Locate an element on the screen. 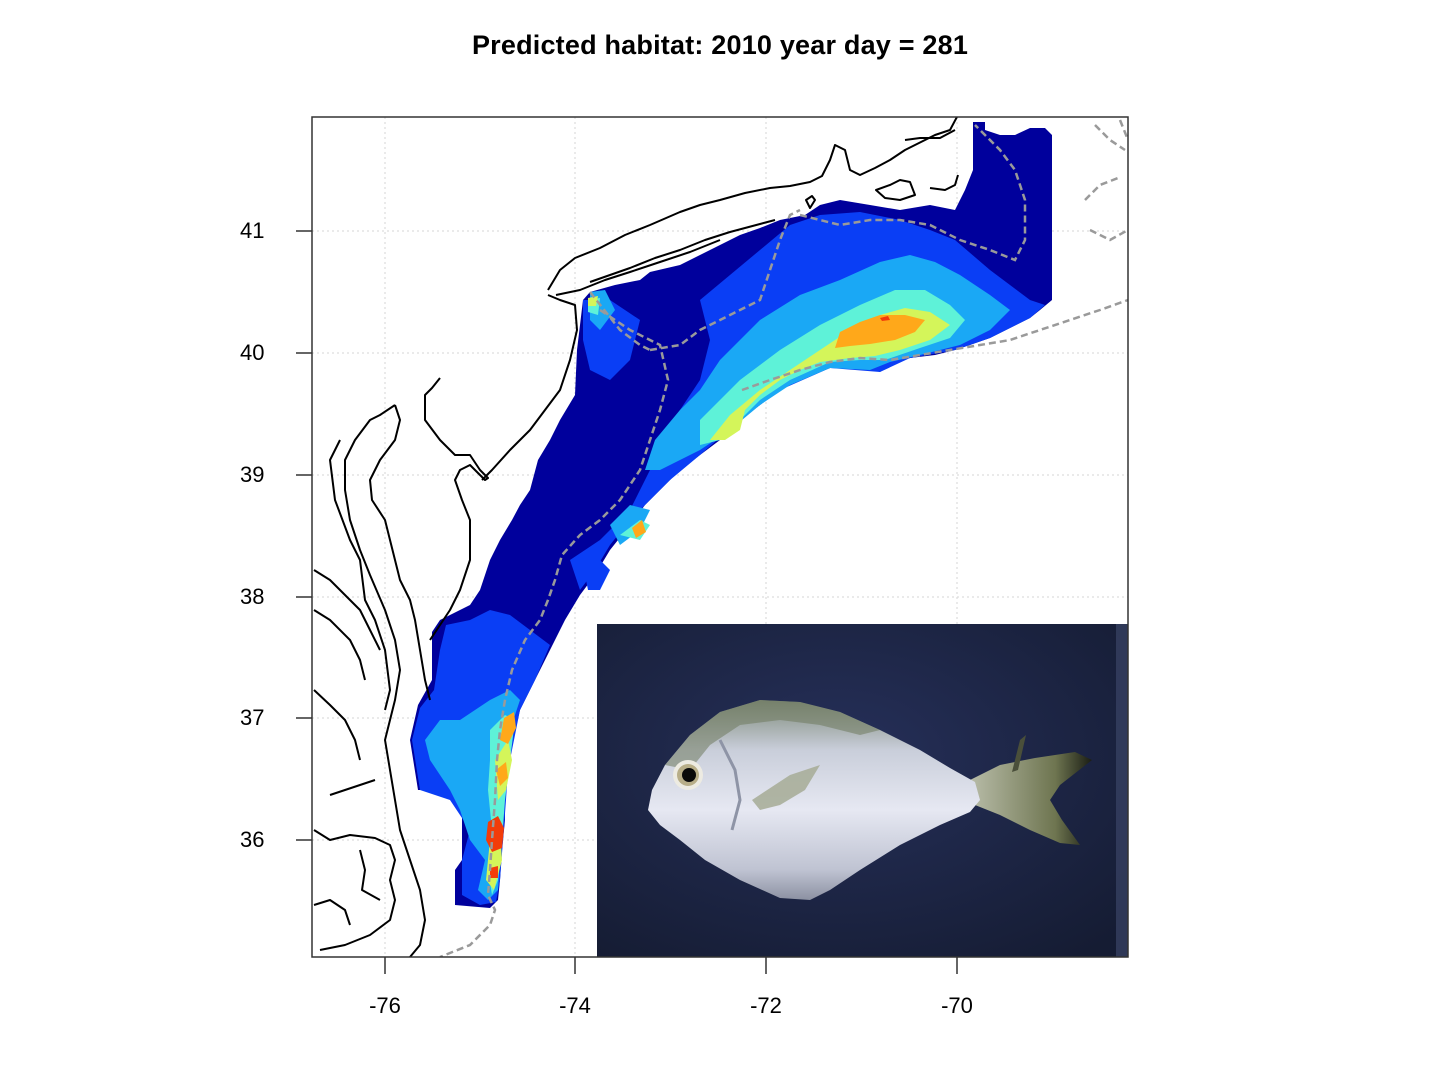  y-tick-label-39: 39 is located at coordinates (252, 474).